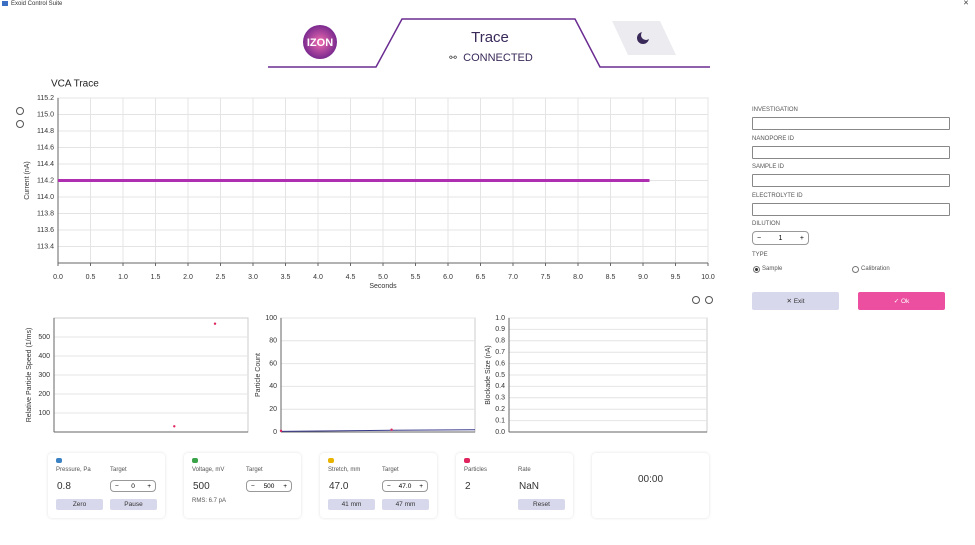 The width and height of the screenshot is (975, 545). What do you see at coordinates (273, 363) in the screenshot?
I see `y-tick-label: 60` at bounding box center [273, 363].